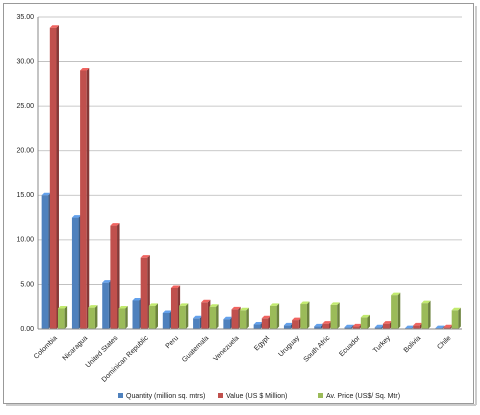 The image size is (480, 415). Describe the element at coordinates (165, 396) in the screenshot. I see `legend-label: Quantity (million sq. mtrs)` at that location.